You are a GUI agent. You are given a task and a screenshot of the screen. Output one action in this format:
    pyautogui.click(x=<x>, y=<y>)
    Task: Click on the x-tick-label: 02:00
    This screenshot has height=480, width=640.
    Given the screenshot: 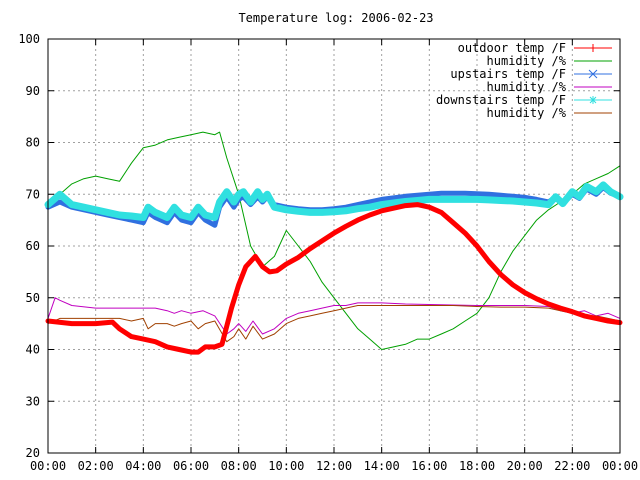 What is the action you would take?
    pyautogui.click(x=96, y=466)
    